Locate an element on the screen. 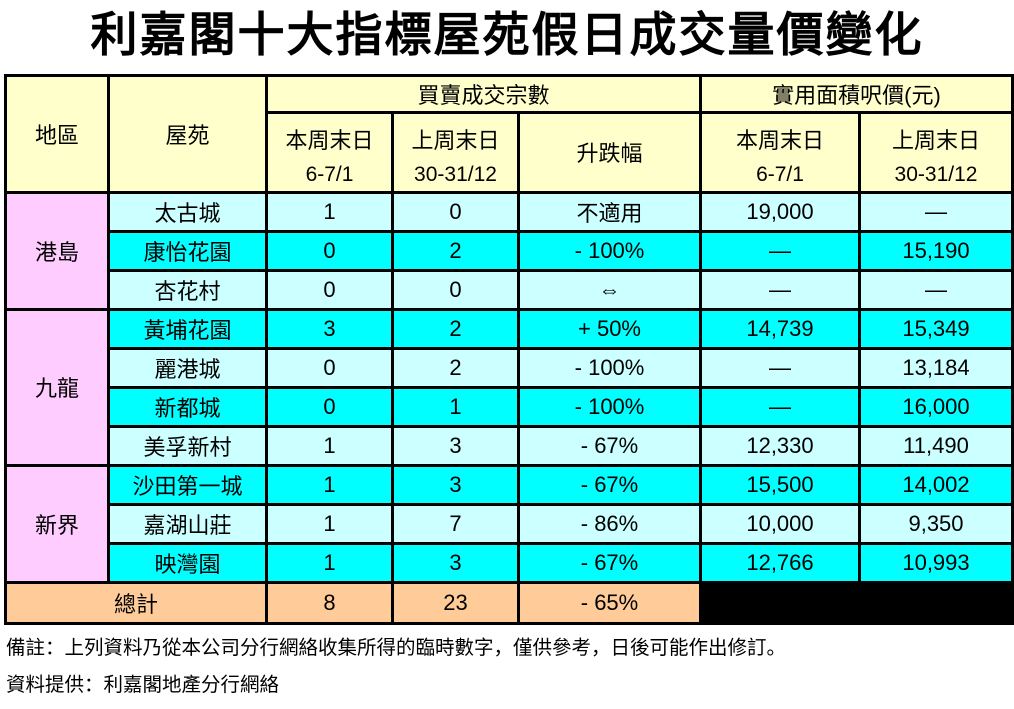  price-last-week: 9,350 is located at coordinates (936, 523).